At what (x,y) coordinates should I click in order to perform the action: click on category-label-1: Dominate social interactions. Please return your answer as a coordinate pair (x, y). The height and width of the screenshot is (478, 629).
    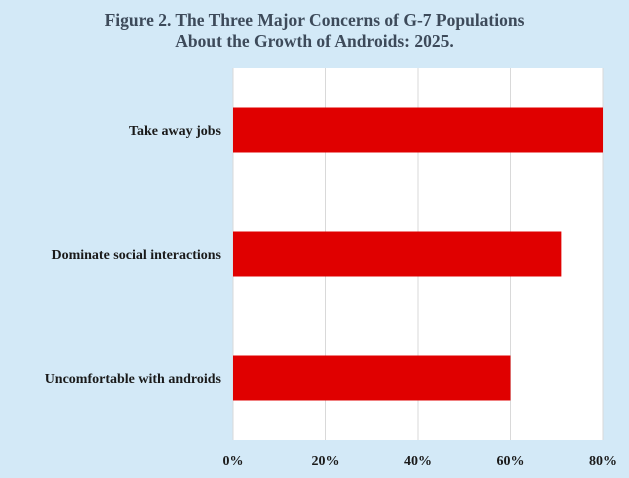
    Looking at the image, I should click on (136, 255).